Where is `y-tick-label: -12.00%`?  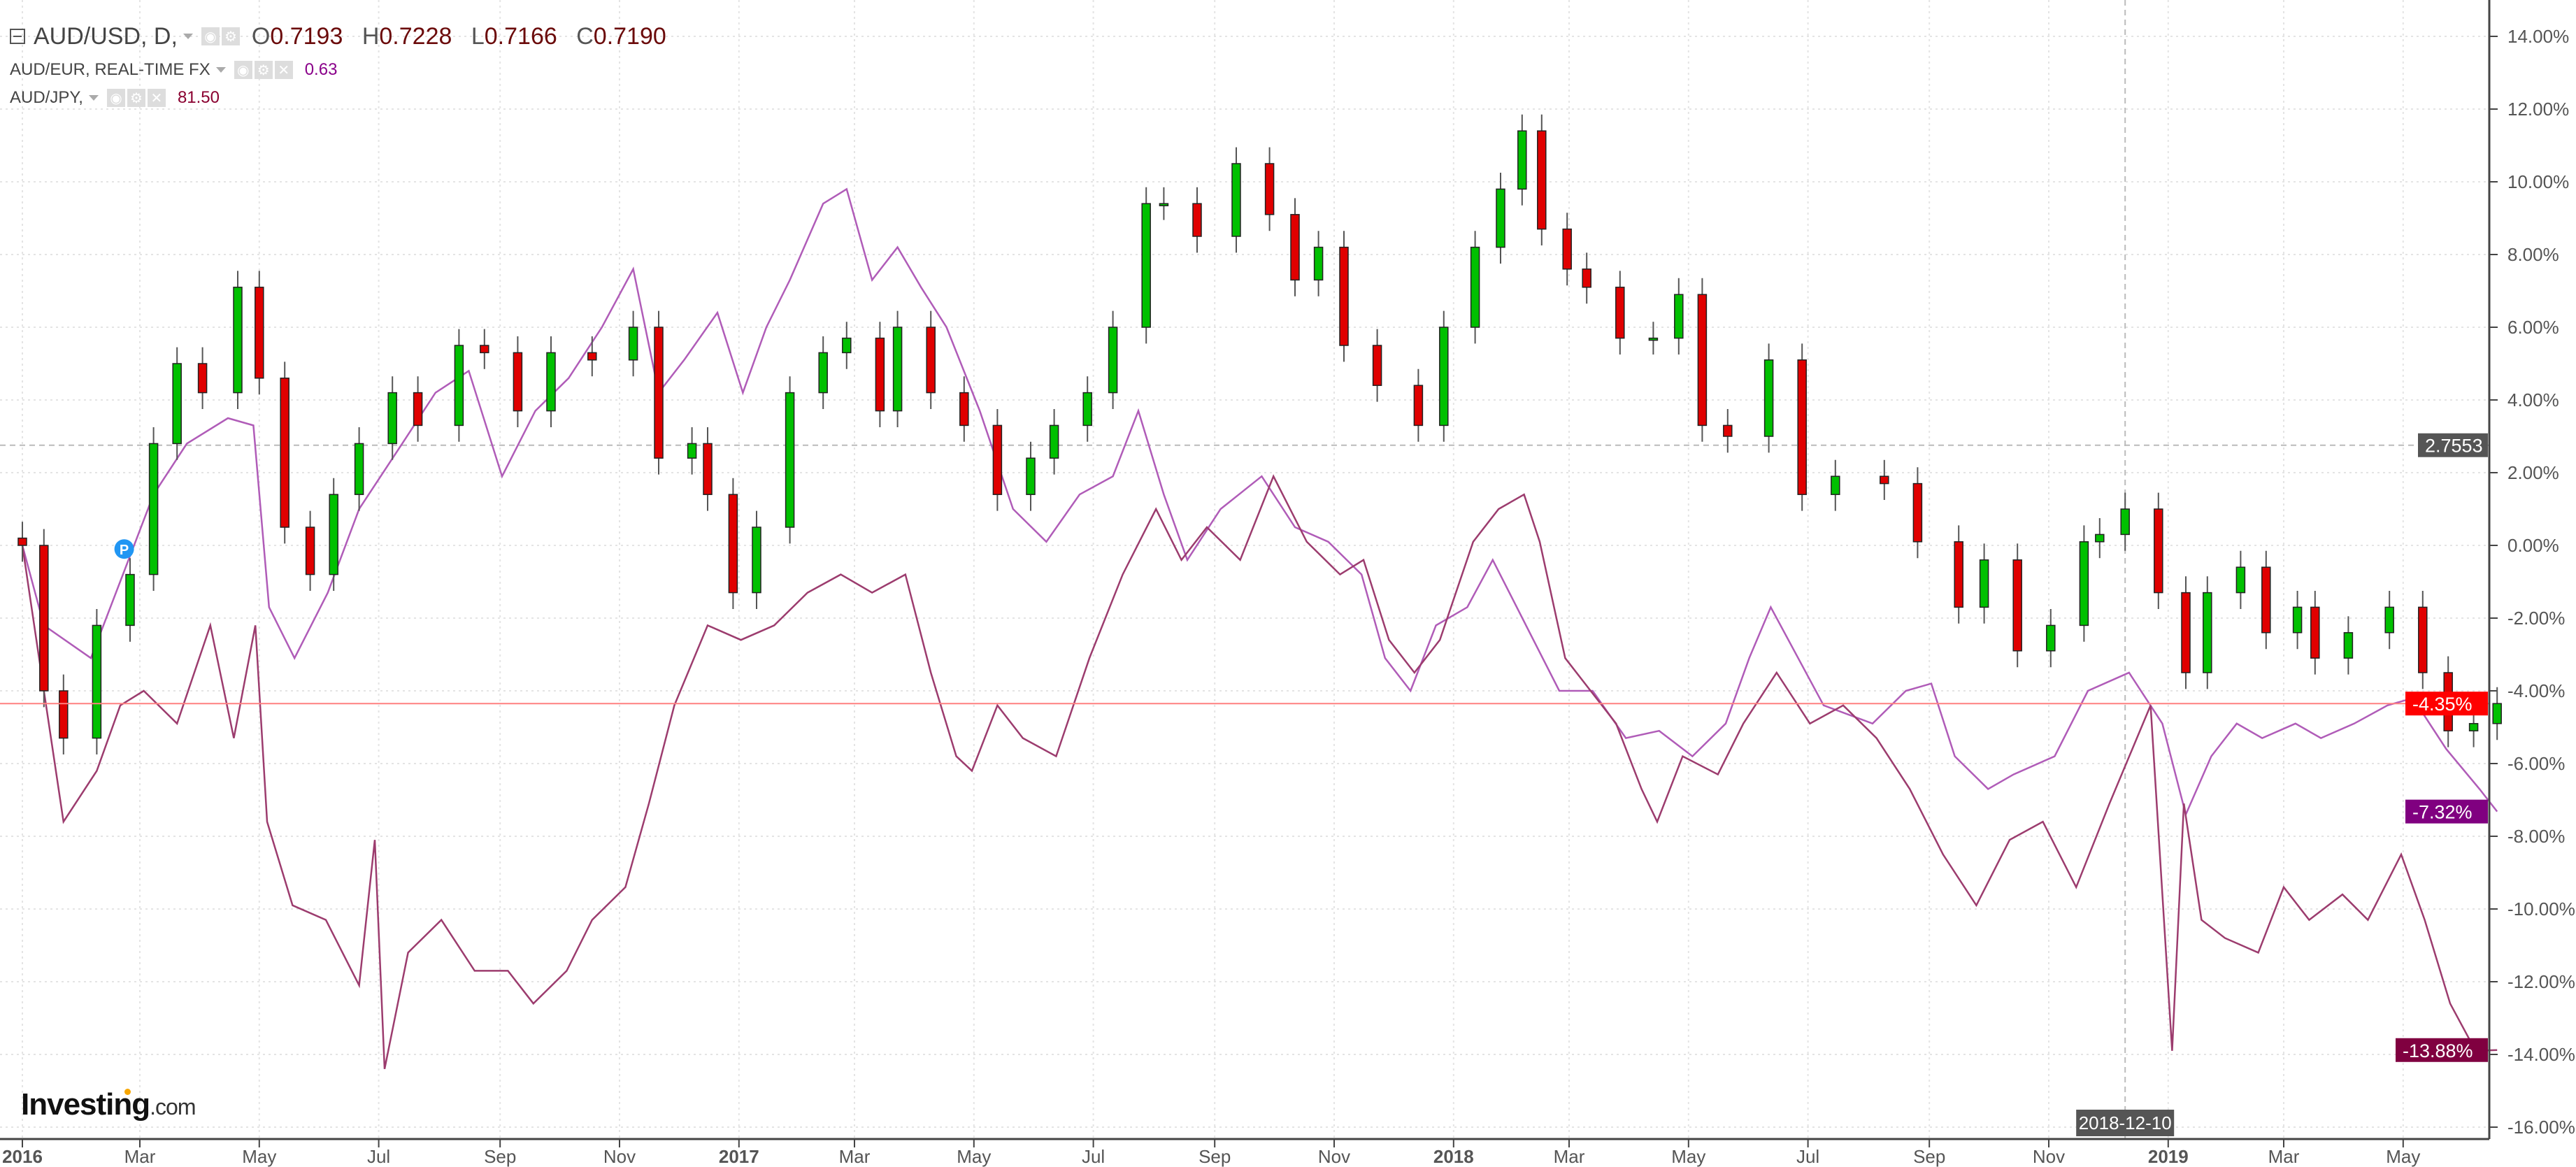 y-tick-label: -12.00% is located at coordinates (2541, 981).